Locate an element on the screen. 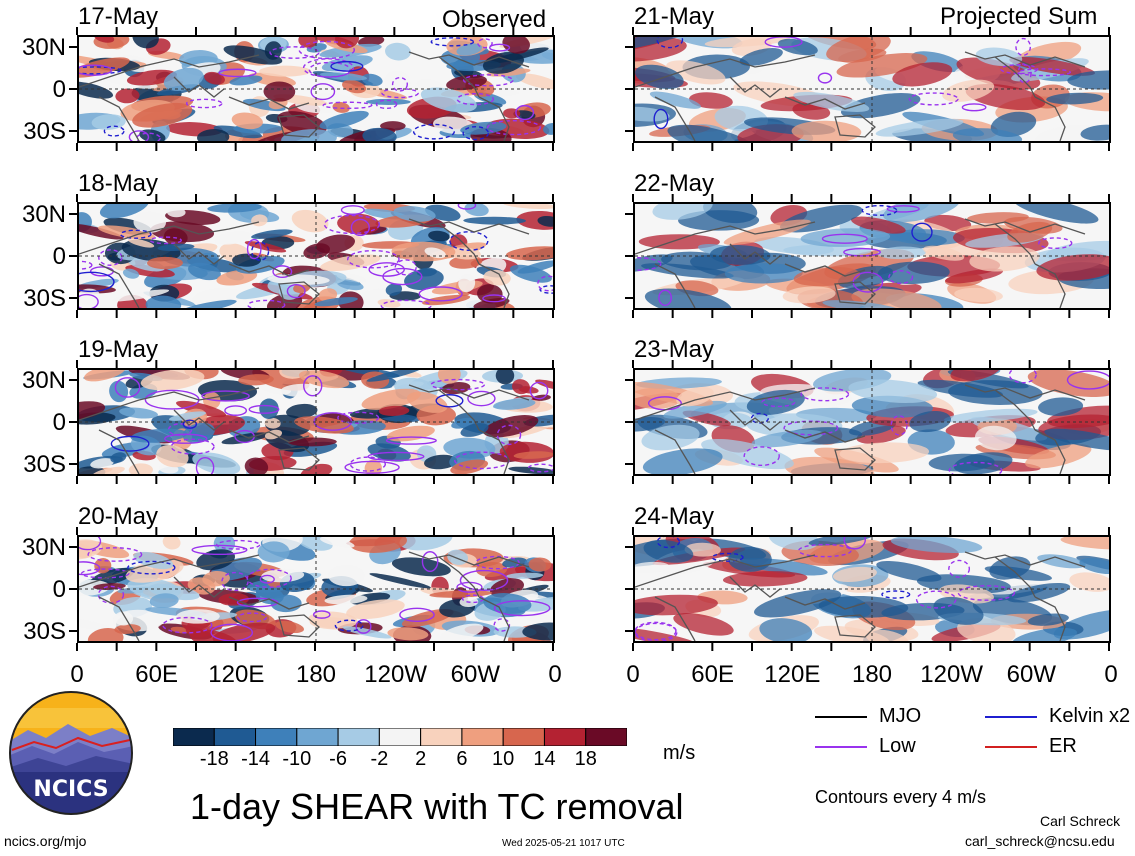 The image size is (1135, 856). ncics-logo: NCICS is located at coordinates (71, 753).